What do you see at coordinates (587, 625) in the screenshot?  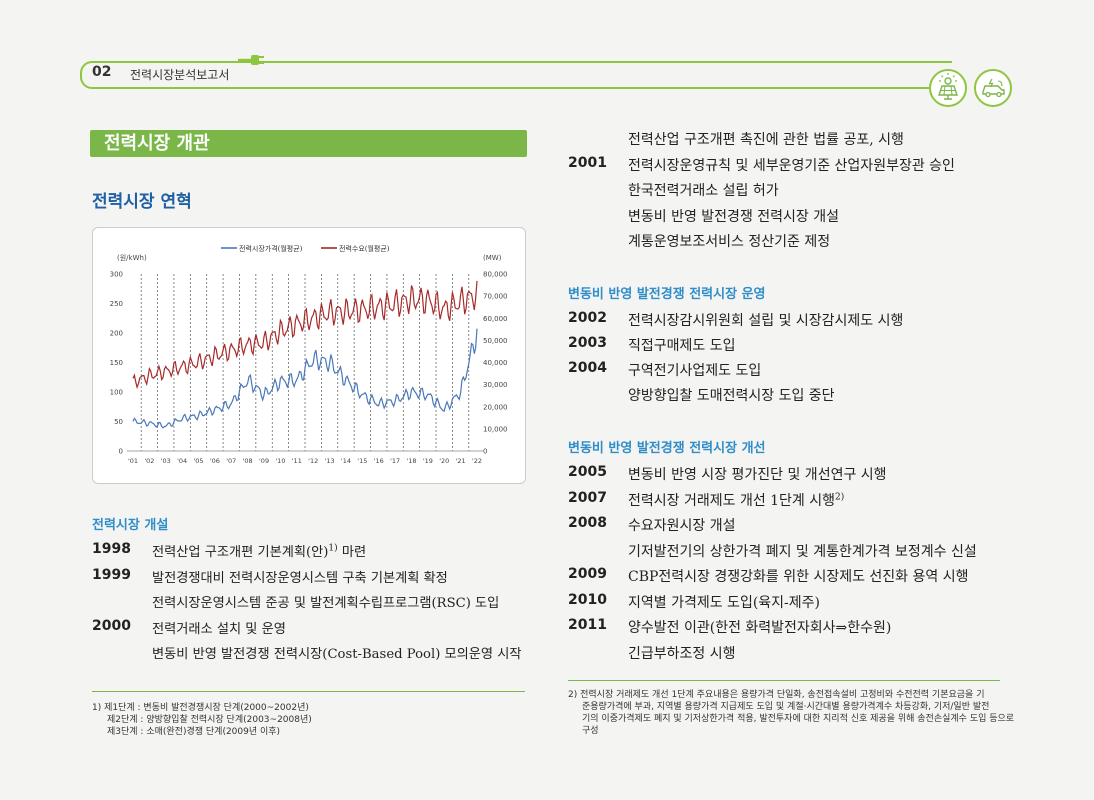 I see `history-year: 2011` at bounding box center [587, 625].